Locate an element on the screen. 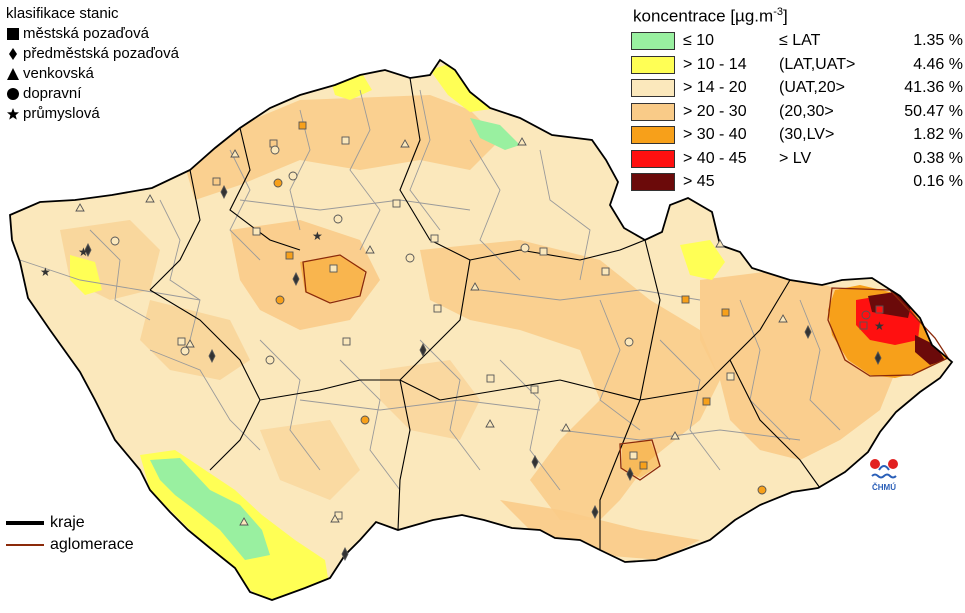 This screenshot has height=613, width=965. aglomerace-line-icon is located at coordinates (25, 545).